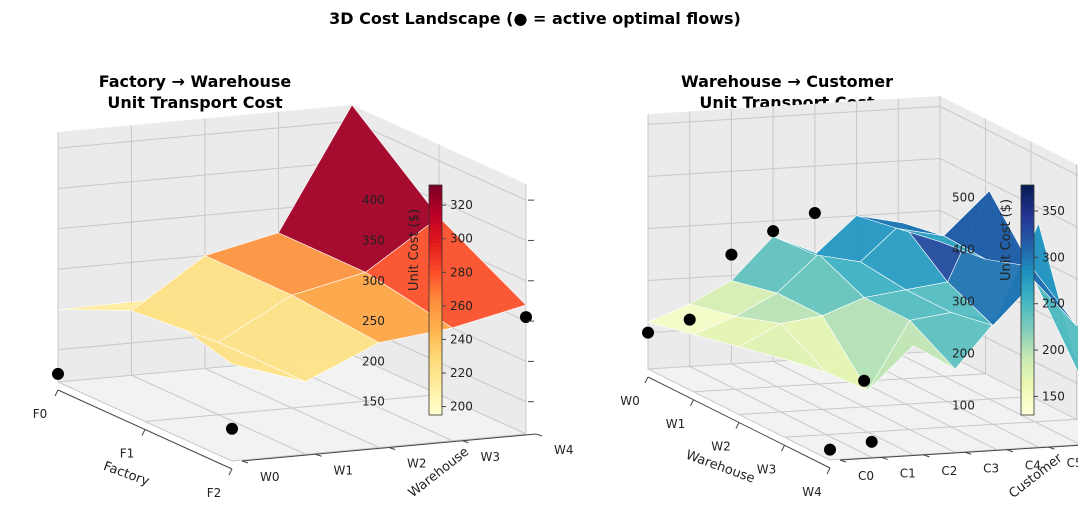 The width and height of the screenshot is (1078, 505). What do you see at coordinates (963, 197) in the screenshot?
I see `z-tick-label: 500` at bounding box center [963, 197].